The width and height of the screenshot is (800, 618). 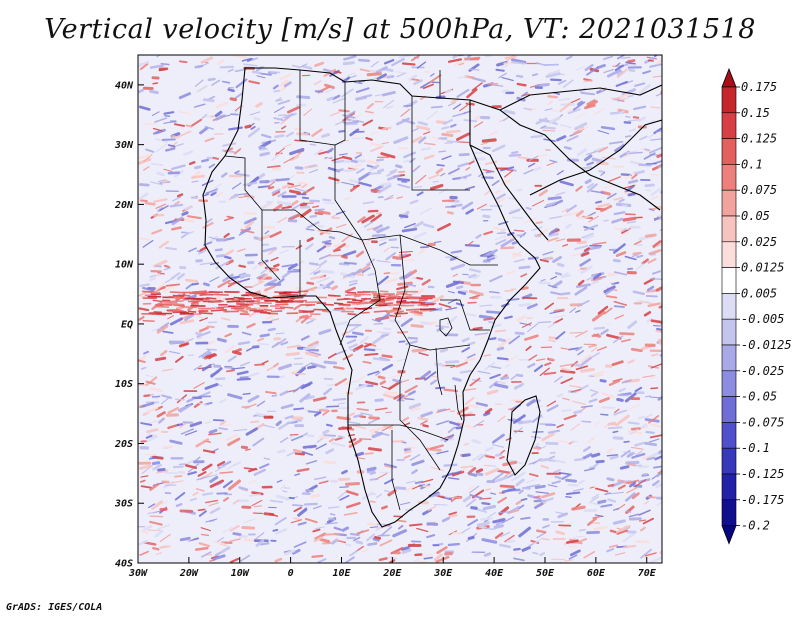 I want to click on colorbar-level-label: -0.1, so click(x=755, y=448).